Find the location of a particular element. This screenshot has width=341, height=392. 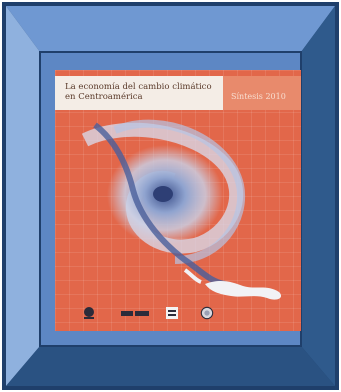

frame-top-bevel is located at coordinates (170, 29).